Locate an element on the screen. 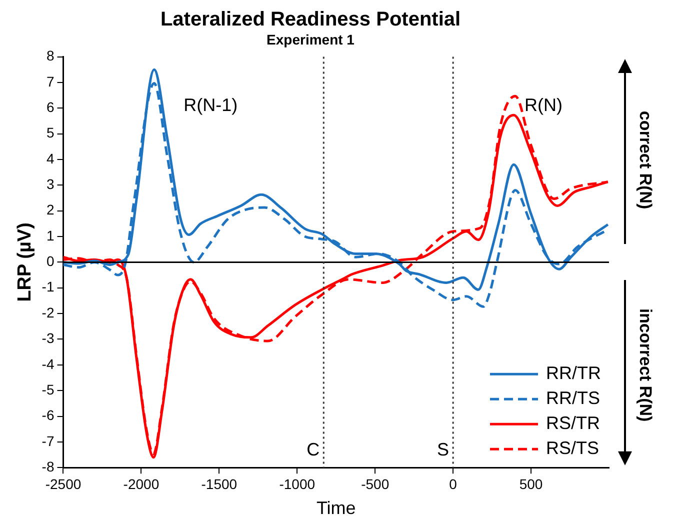 The image size is (675, 530). y-tick-label: -6 is located at coordinates (48, 415).